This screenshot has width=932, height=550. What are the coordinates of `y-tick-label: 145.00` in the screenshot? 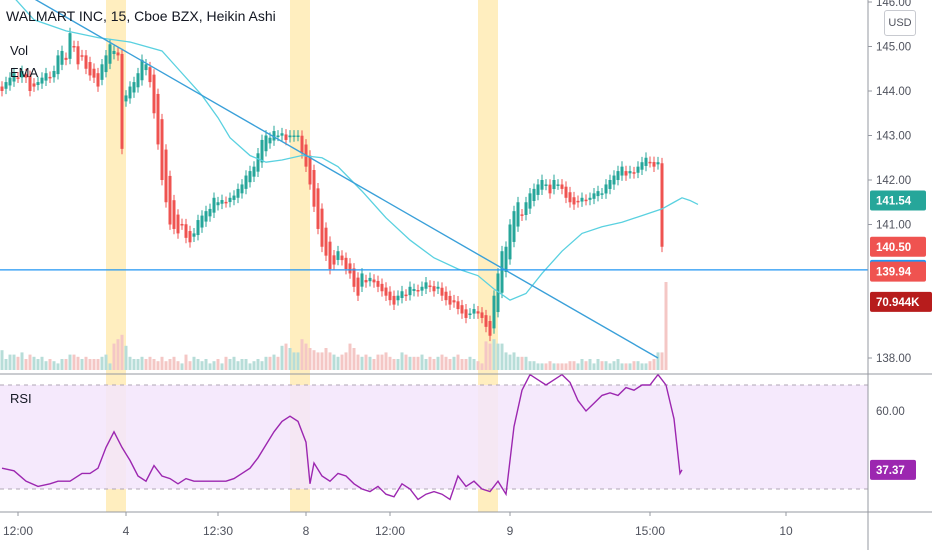 It's located at (893, 48).